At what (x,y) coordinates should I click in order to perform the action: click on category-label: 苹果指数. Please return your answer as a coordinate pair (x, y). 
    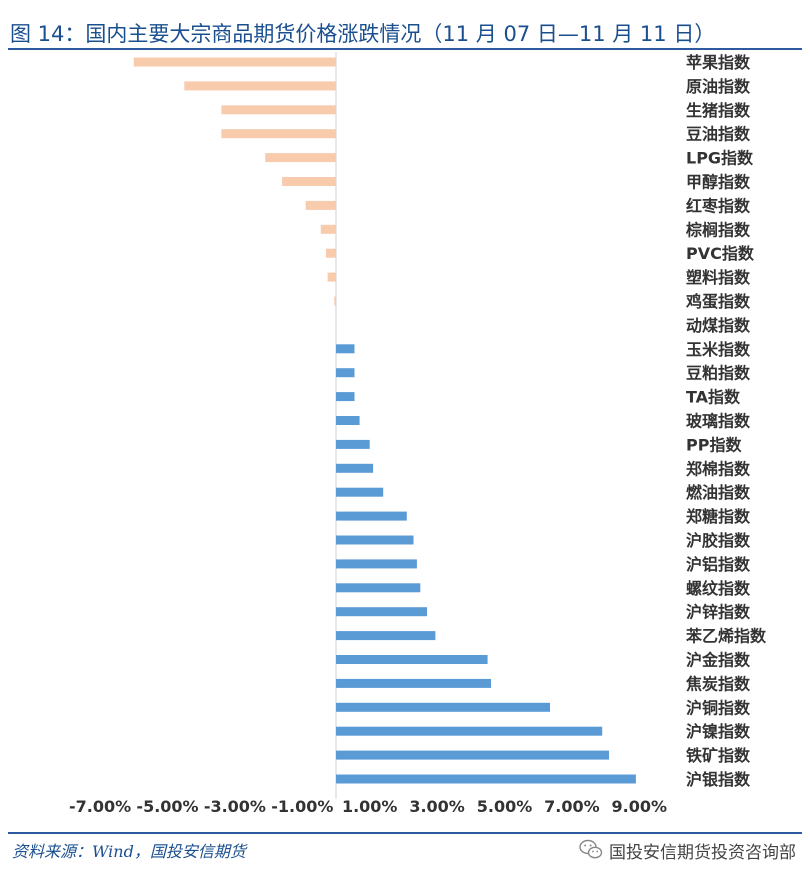
    Looking at the image, I should click on (718, 62).